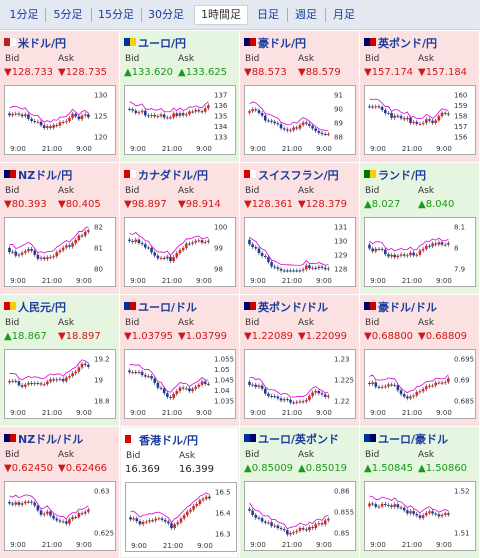 The width and height of the screenshot is (480, 558). I want to click on pair-name: ランド/円, so click(402, 175).